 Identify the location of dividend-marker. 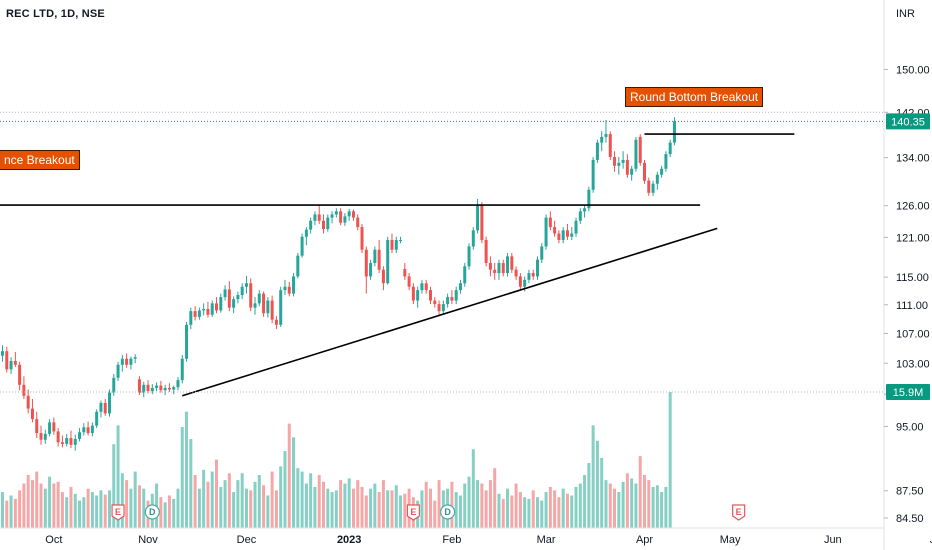
(152, 512).